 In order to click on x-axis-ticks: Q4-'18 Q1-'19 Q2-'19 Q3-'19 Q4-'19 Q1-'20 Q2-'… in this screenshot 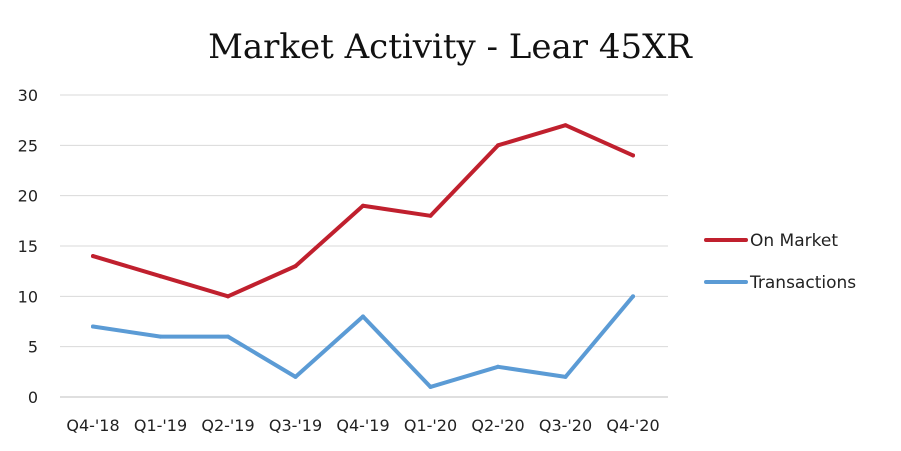, I will do `click(362, 425)`.